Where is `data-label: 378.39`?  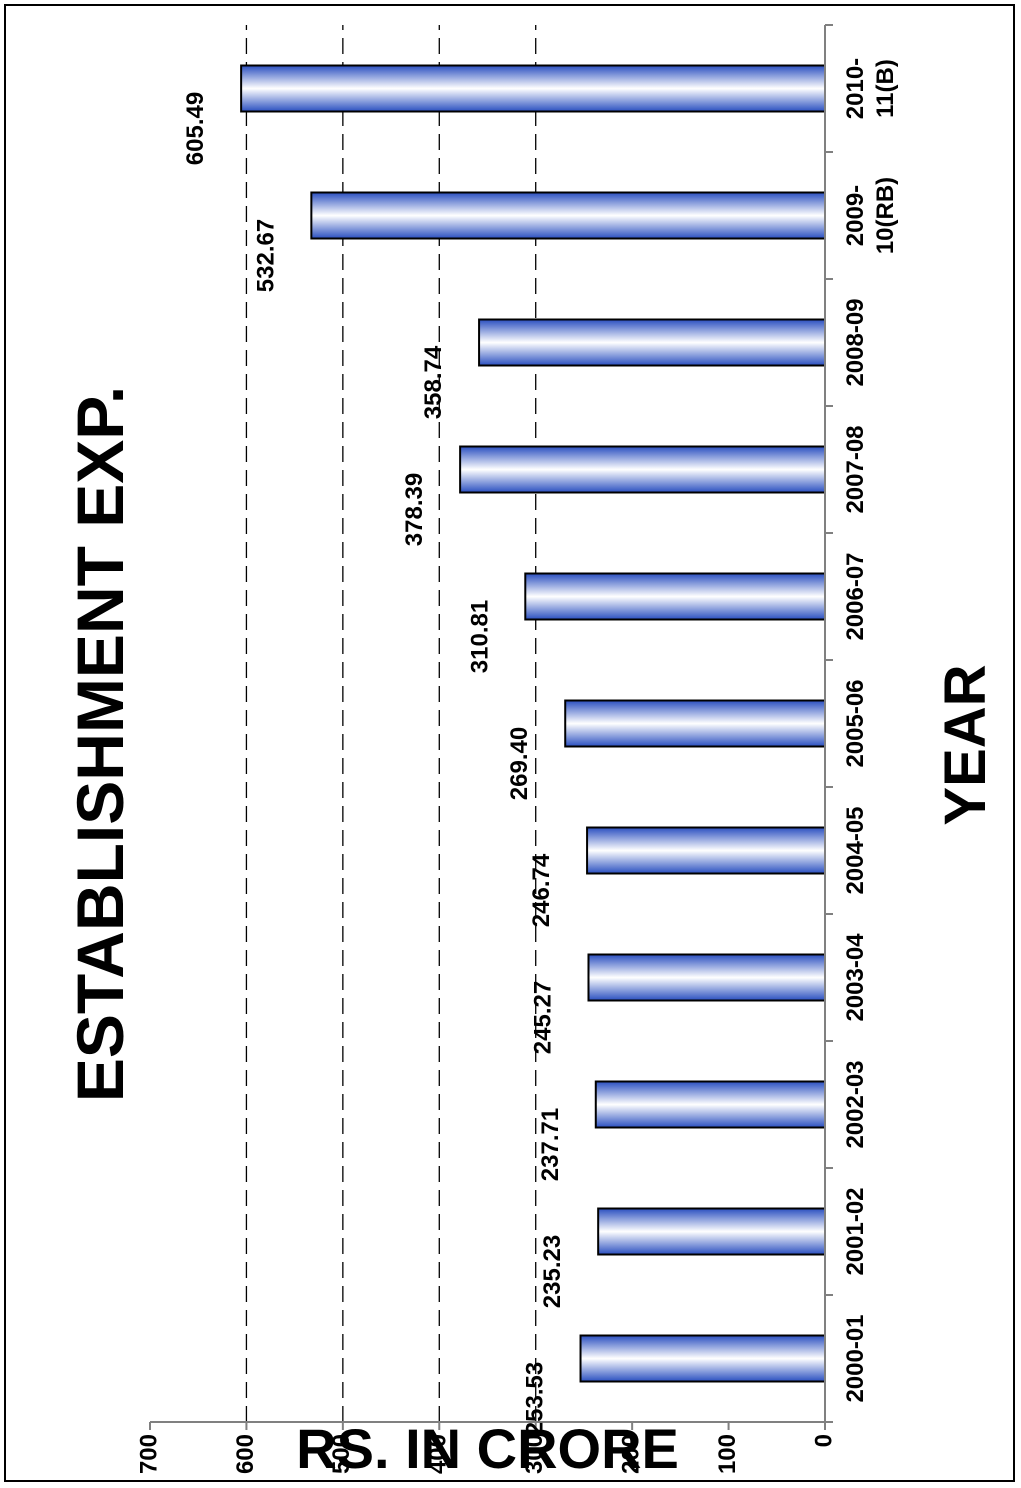 data-label: 378.39 is located at coordinates (414, 509).